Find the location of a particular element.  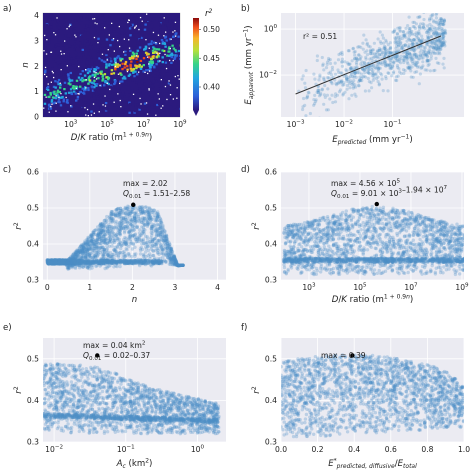

x-tick-label: 10³ is located at coordinates (309, 288).